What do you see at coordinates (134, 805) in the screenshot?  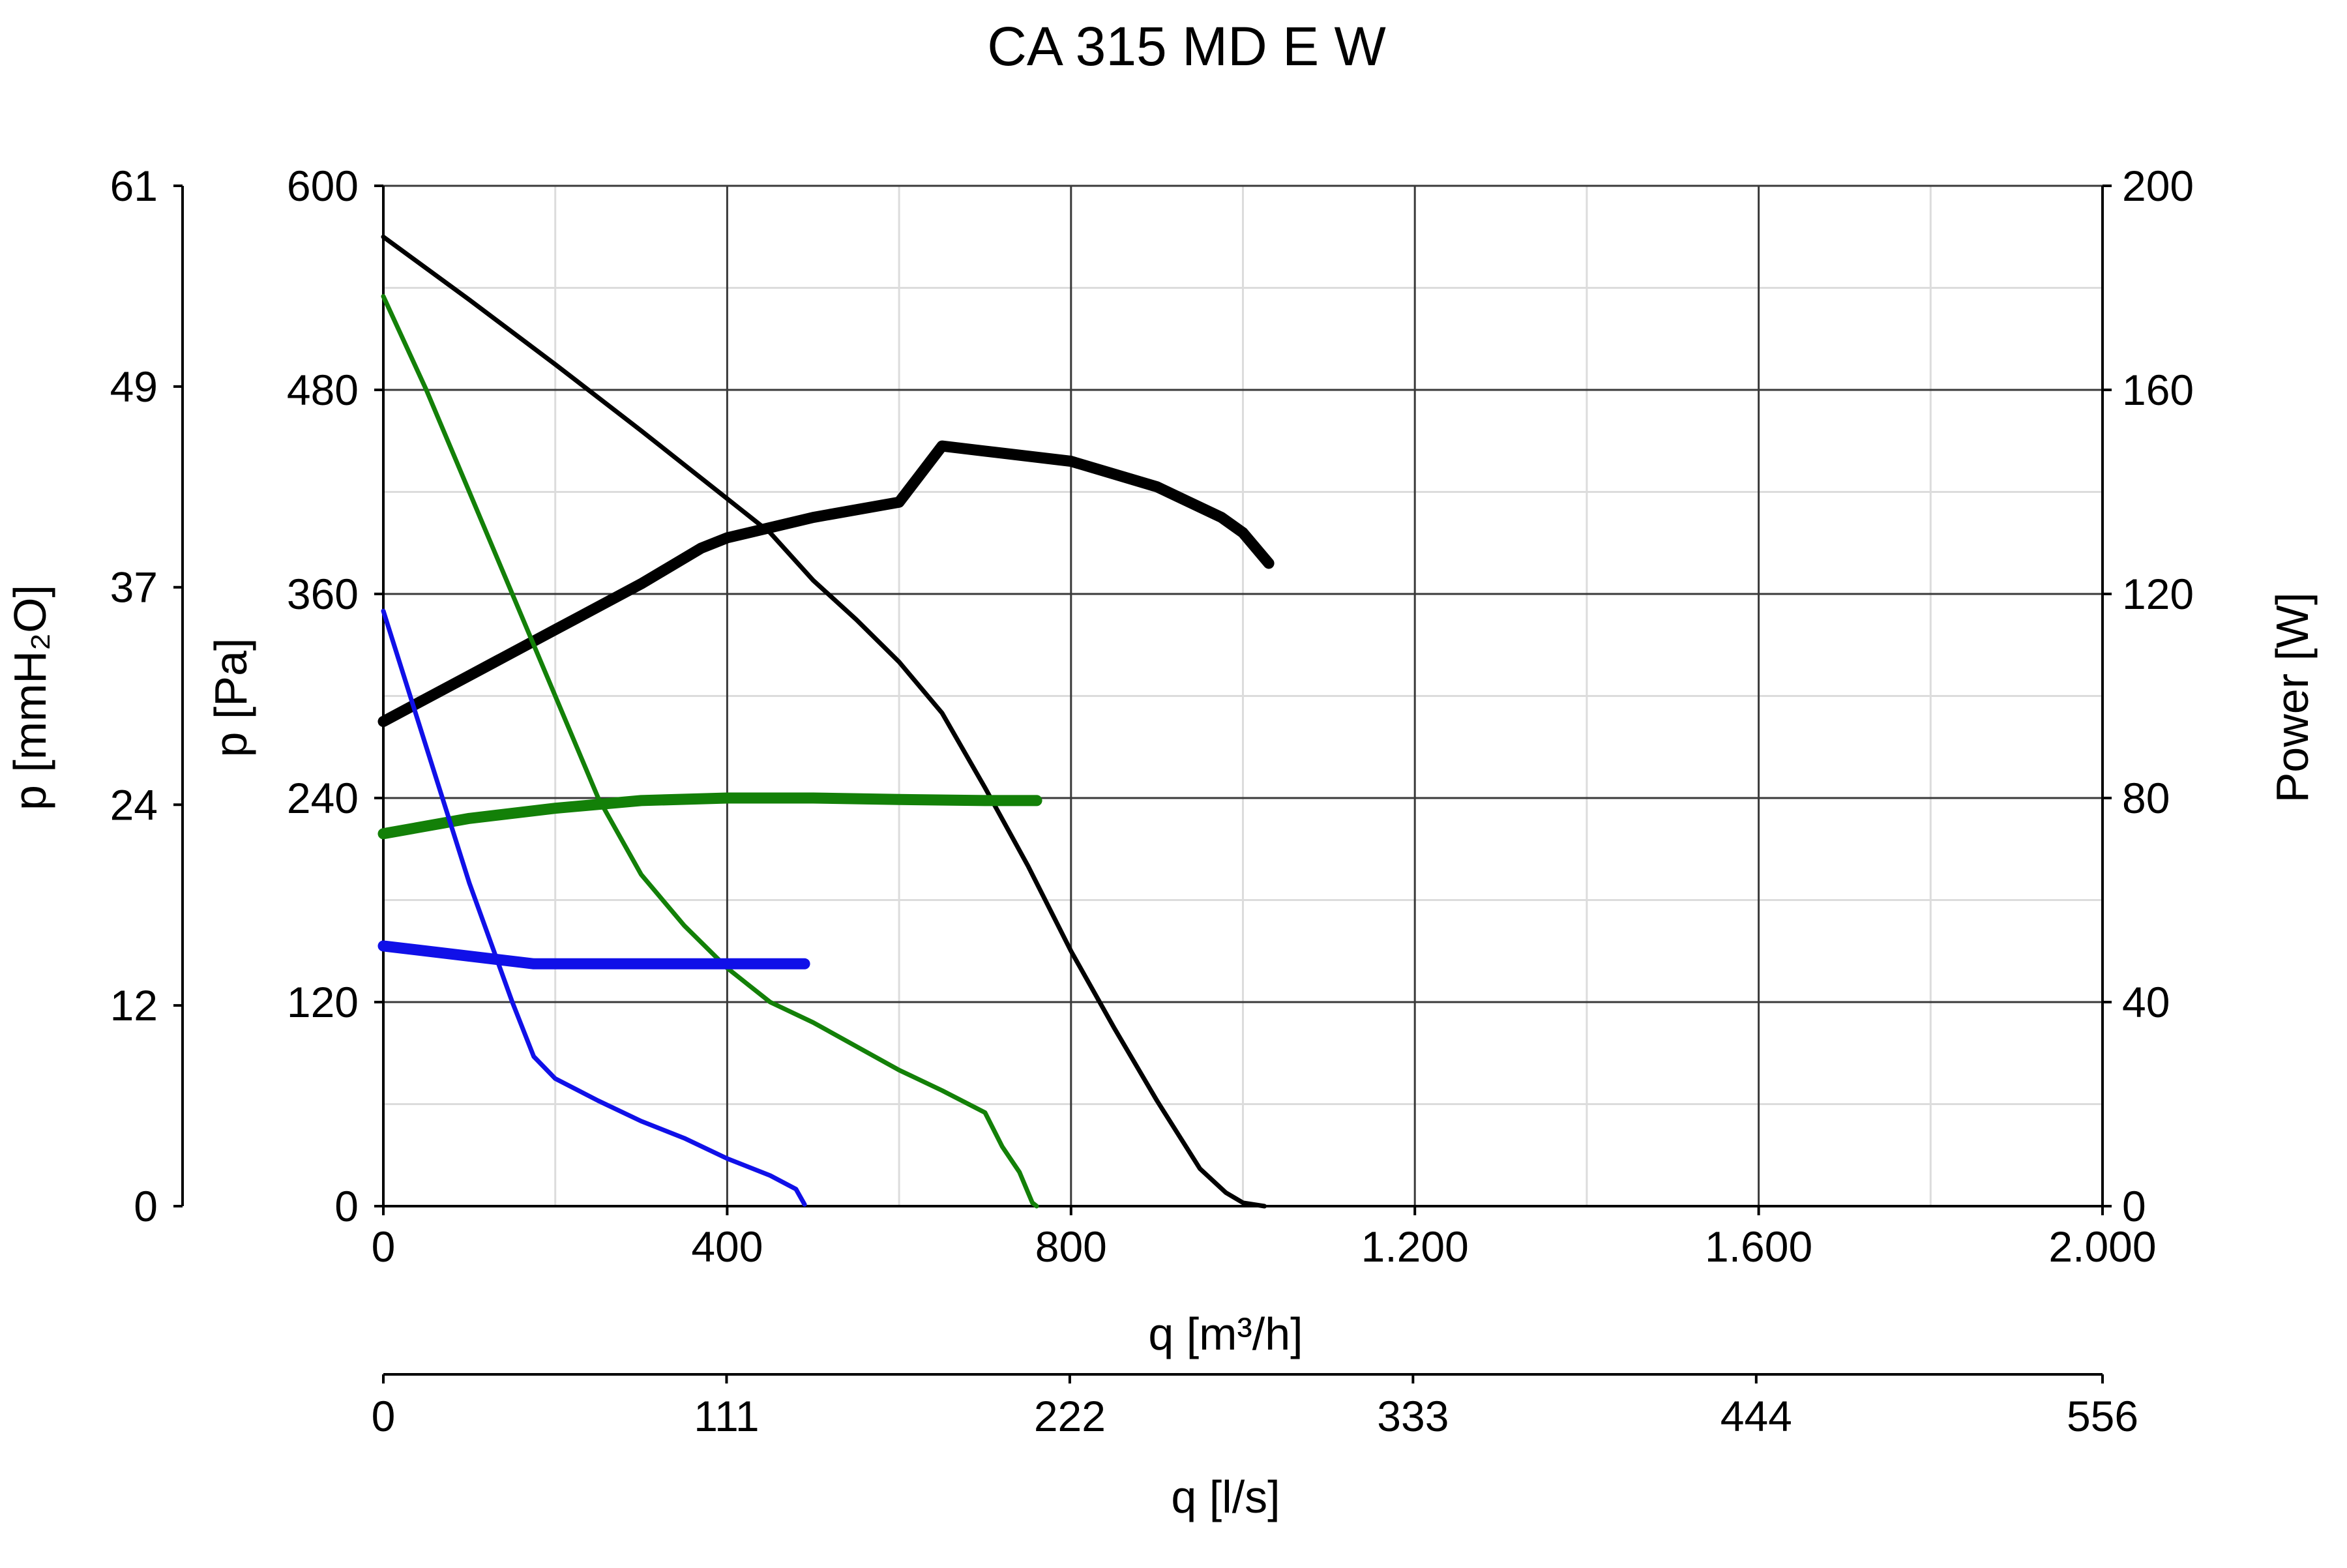 I see `y-tick-label-mmh2o: 24` at bounding box center [134, 805].